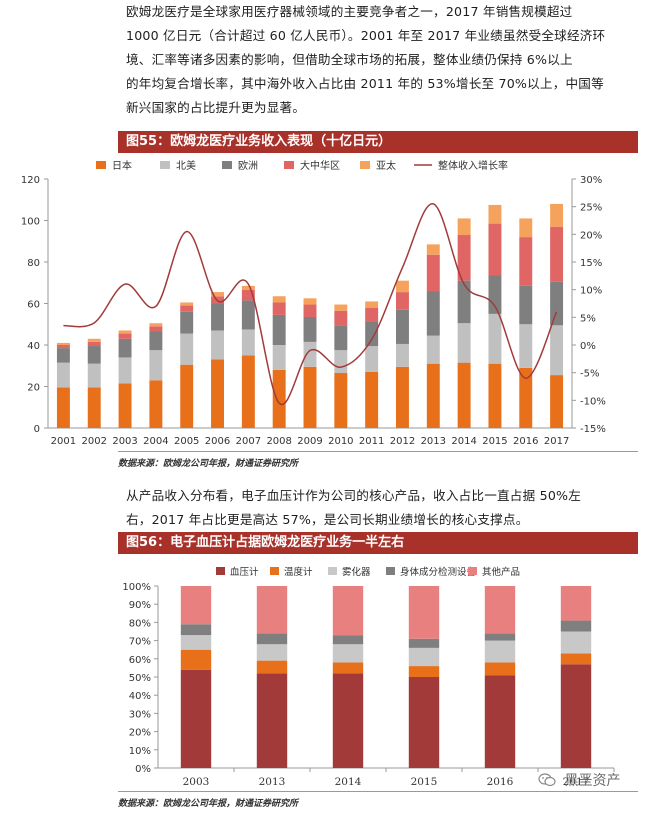 The image size is (660, 816). I want to click on legend-label: 身体成分检测设备, so click(438, 572).